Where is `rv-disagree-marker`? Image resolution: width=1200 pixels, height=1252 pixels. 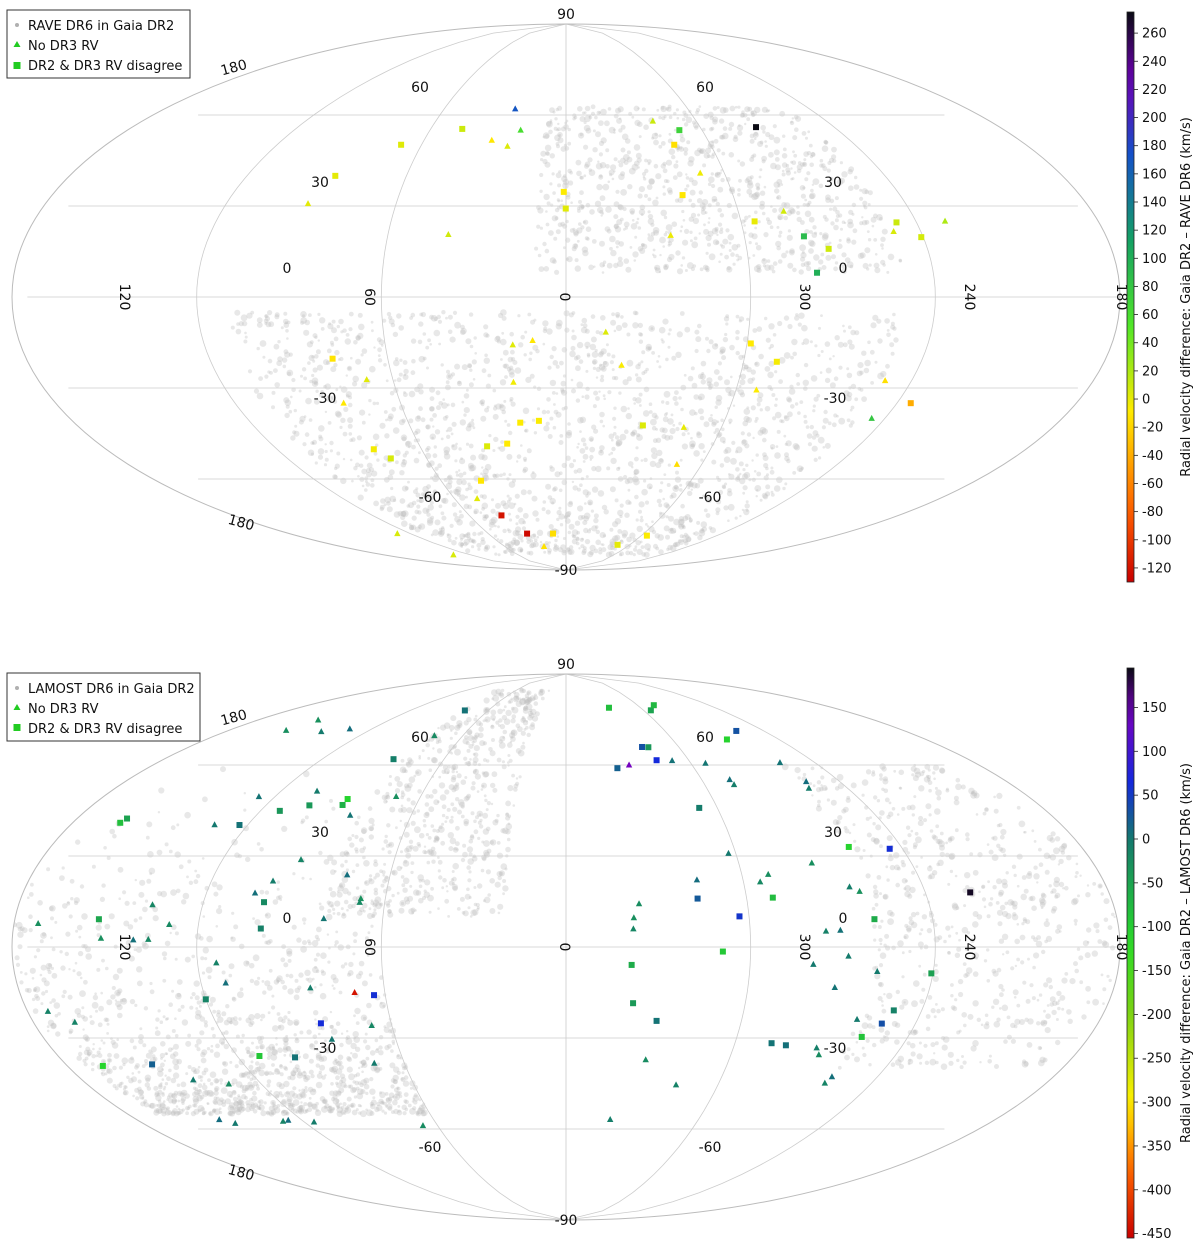 rv-disagree-marker is located at coordinates (756, 127).